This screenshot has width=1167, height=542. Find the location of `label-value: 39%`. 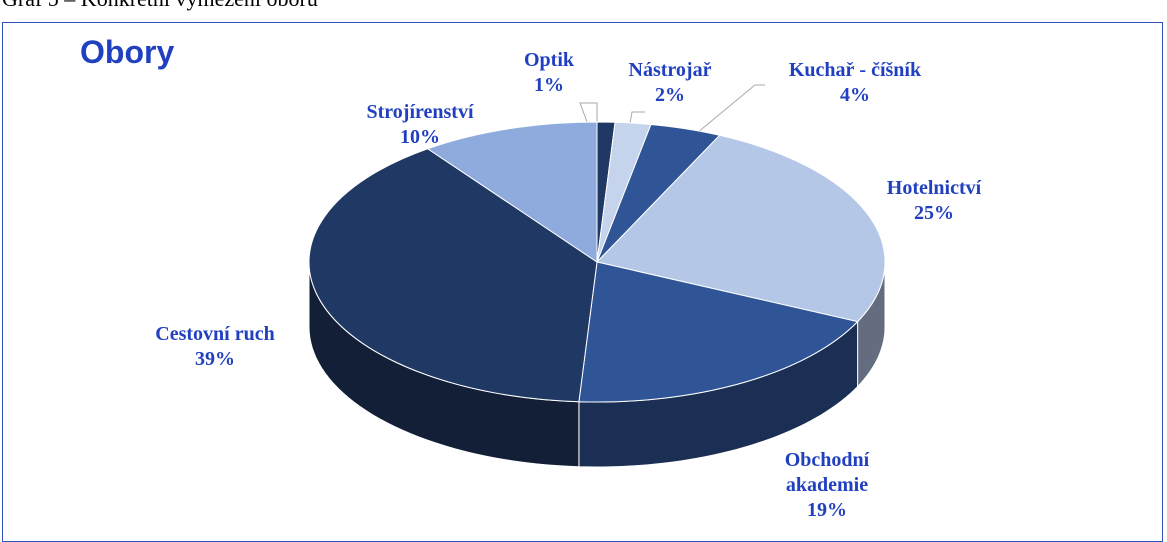

label-value: 39% is located at coordinates (215, 359).